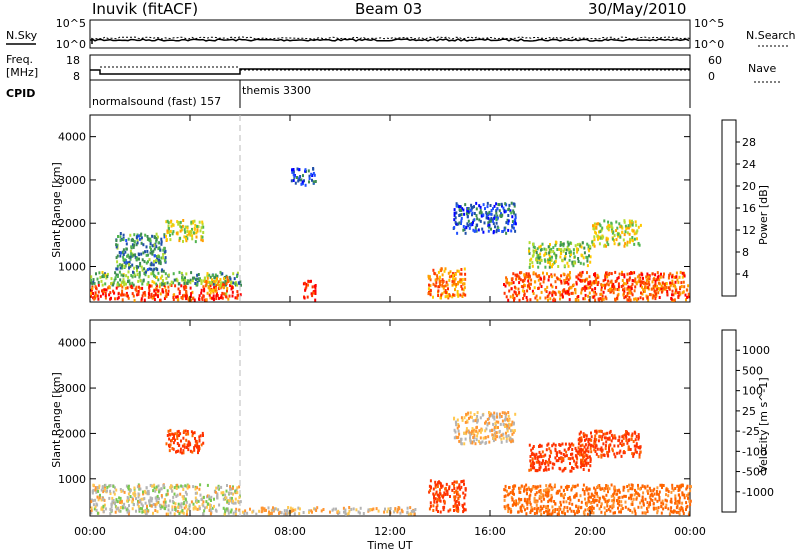 The image size is (800, 554). Describe the element at coordinates (390, 531) in the screenshot. I see `xtick-label-3: 12:00` at that location.